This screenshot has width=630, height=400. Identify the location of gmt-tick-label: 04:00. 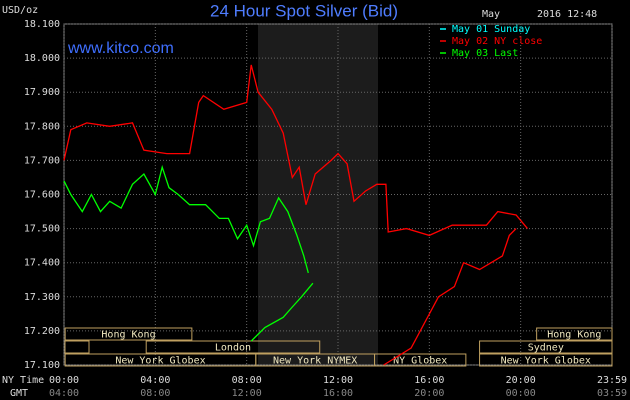
(64, 393).